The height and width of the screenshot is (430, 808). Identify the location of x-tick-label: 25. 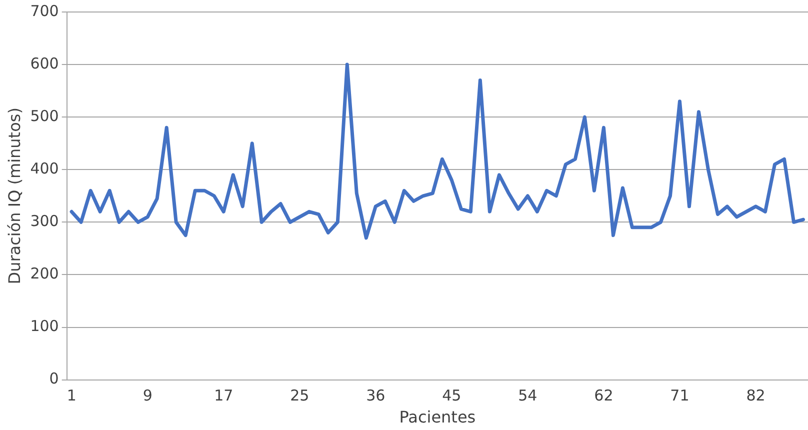
(300, 395).